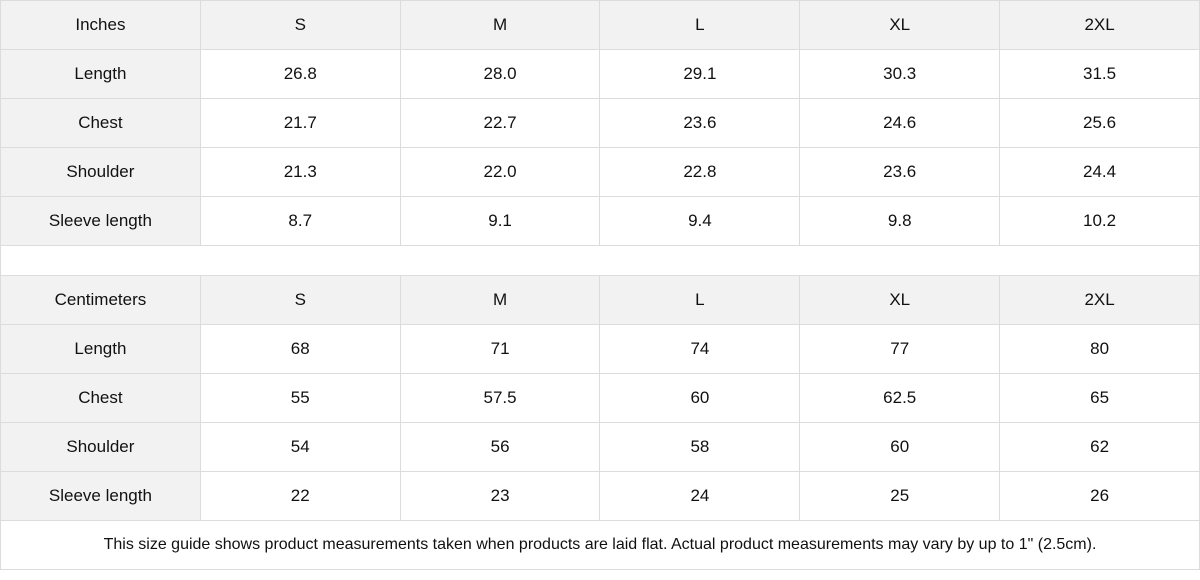 This screenshot has height=580, width=1200. Describe the element at coordinates (700, 172) in the screenshot. I see `measurement-cell: 22.8` at that location.